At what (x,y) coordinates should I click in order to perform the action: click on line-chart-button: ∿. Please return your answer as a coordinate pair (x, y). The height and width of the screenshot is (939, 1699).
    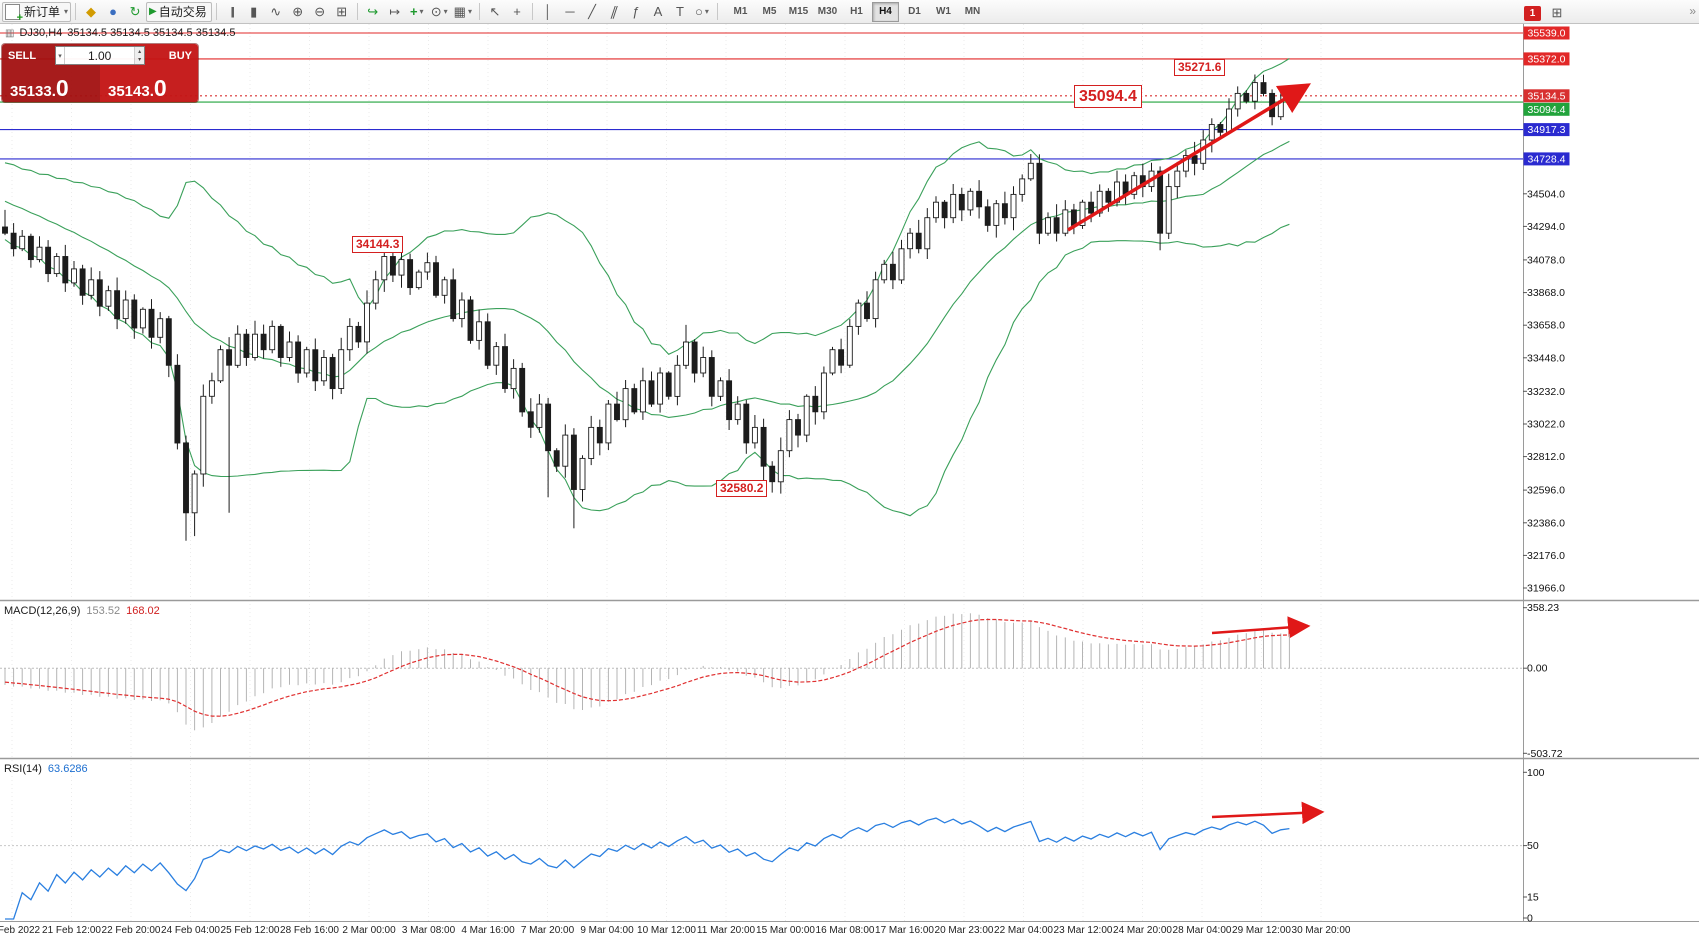
    Looking at the image, I should click on (276, 12).